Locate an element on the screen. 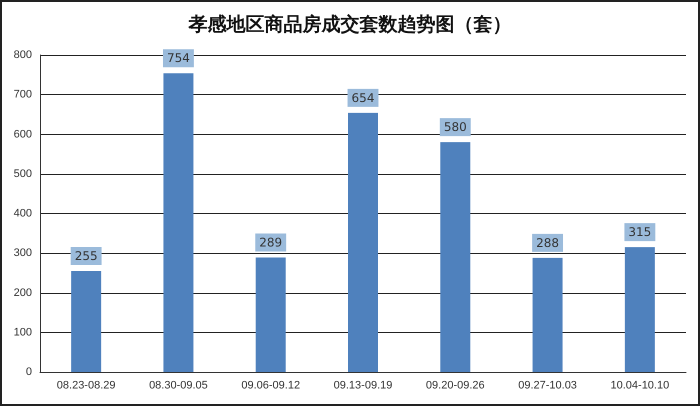  y-tick-label: 200 is located at coordinates (23, 292).